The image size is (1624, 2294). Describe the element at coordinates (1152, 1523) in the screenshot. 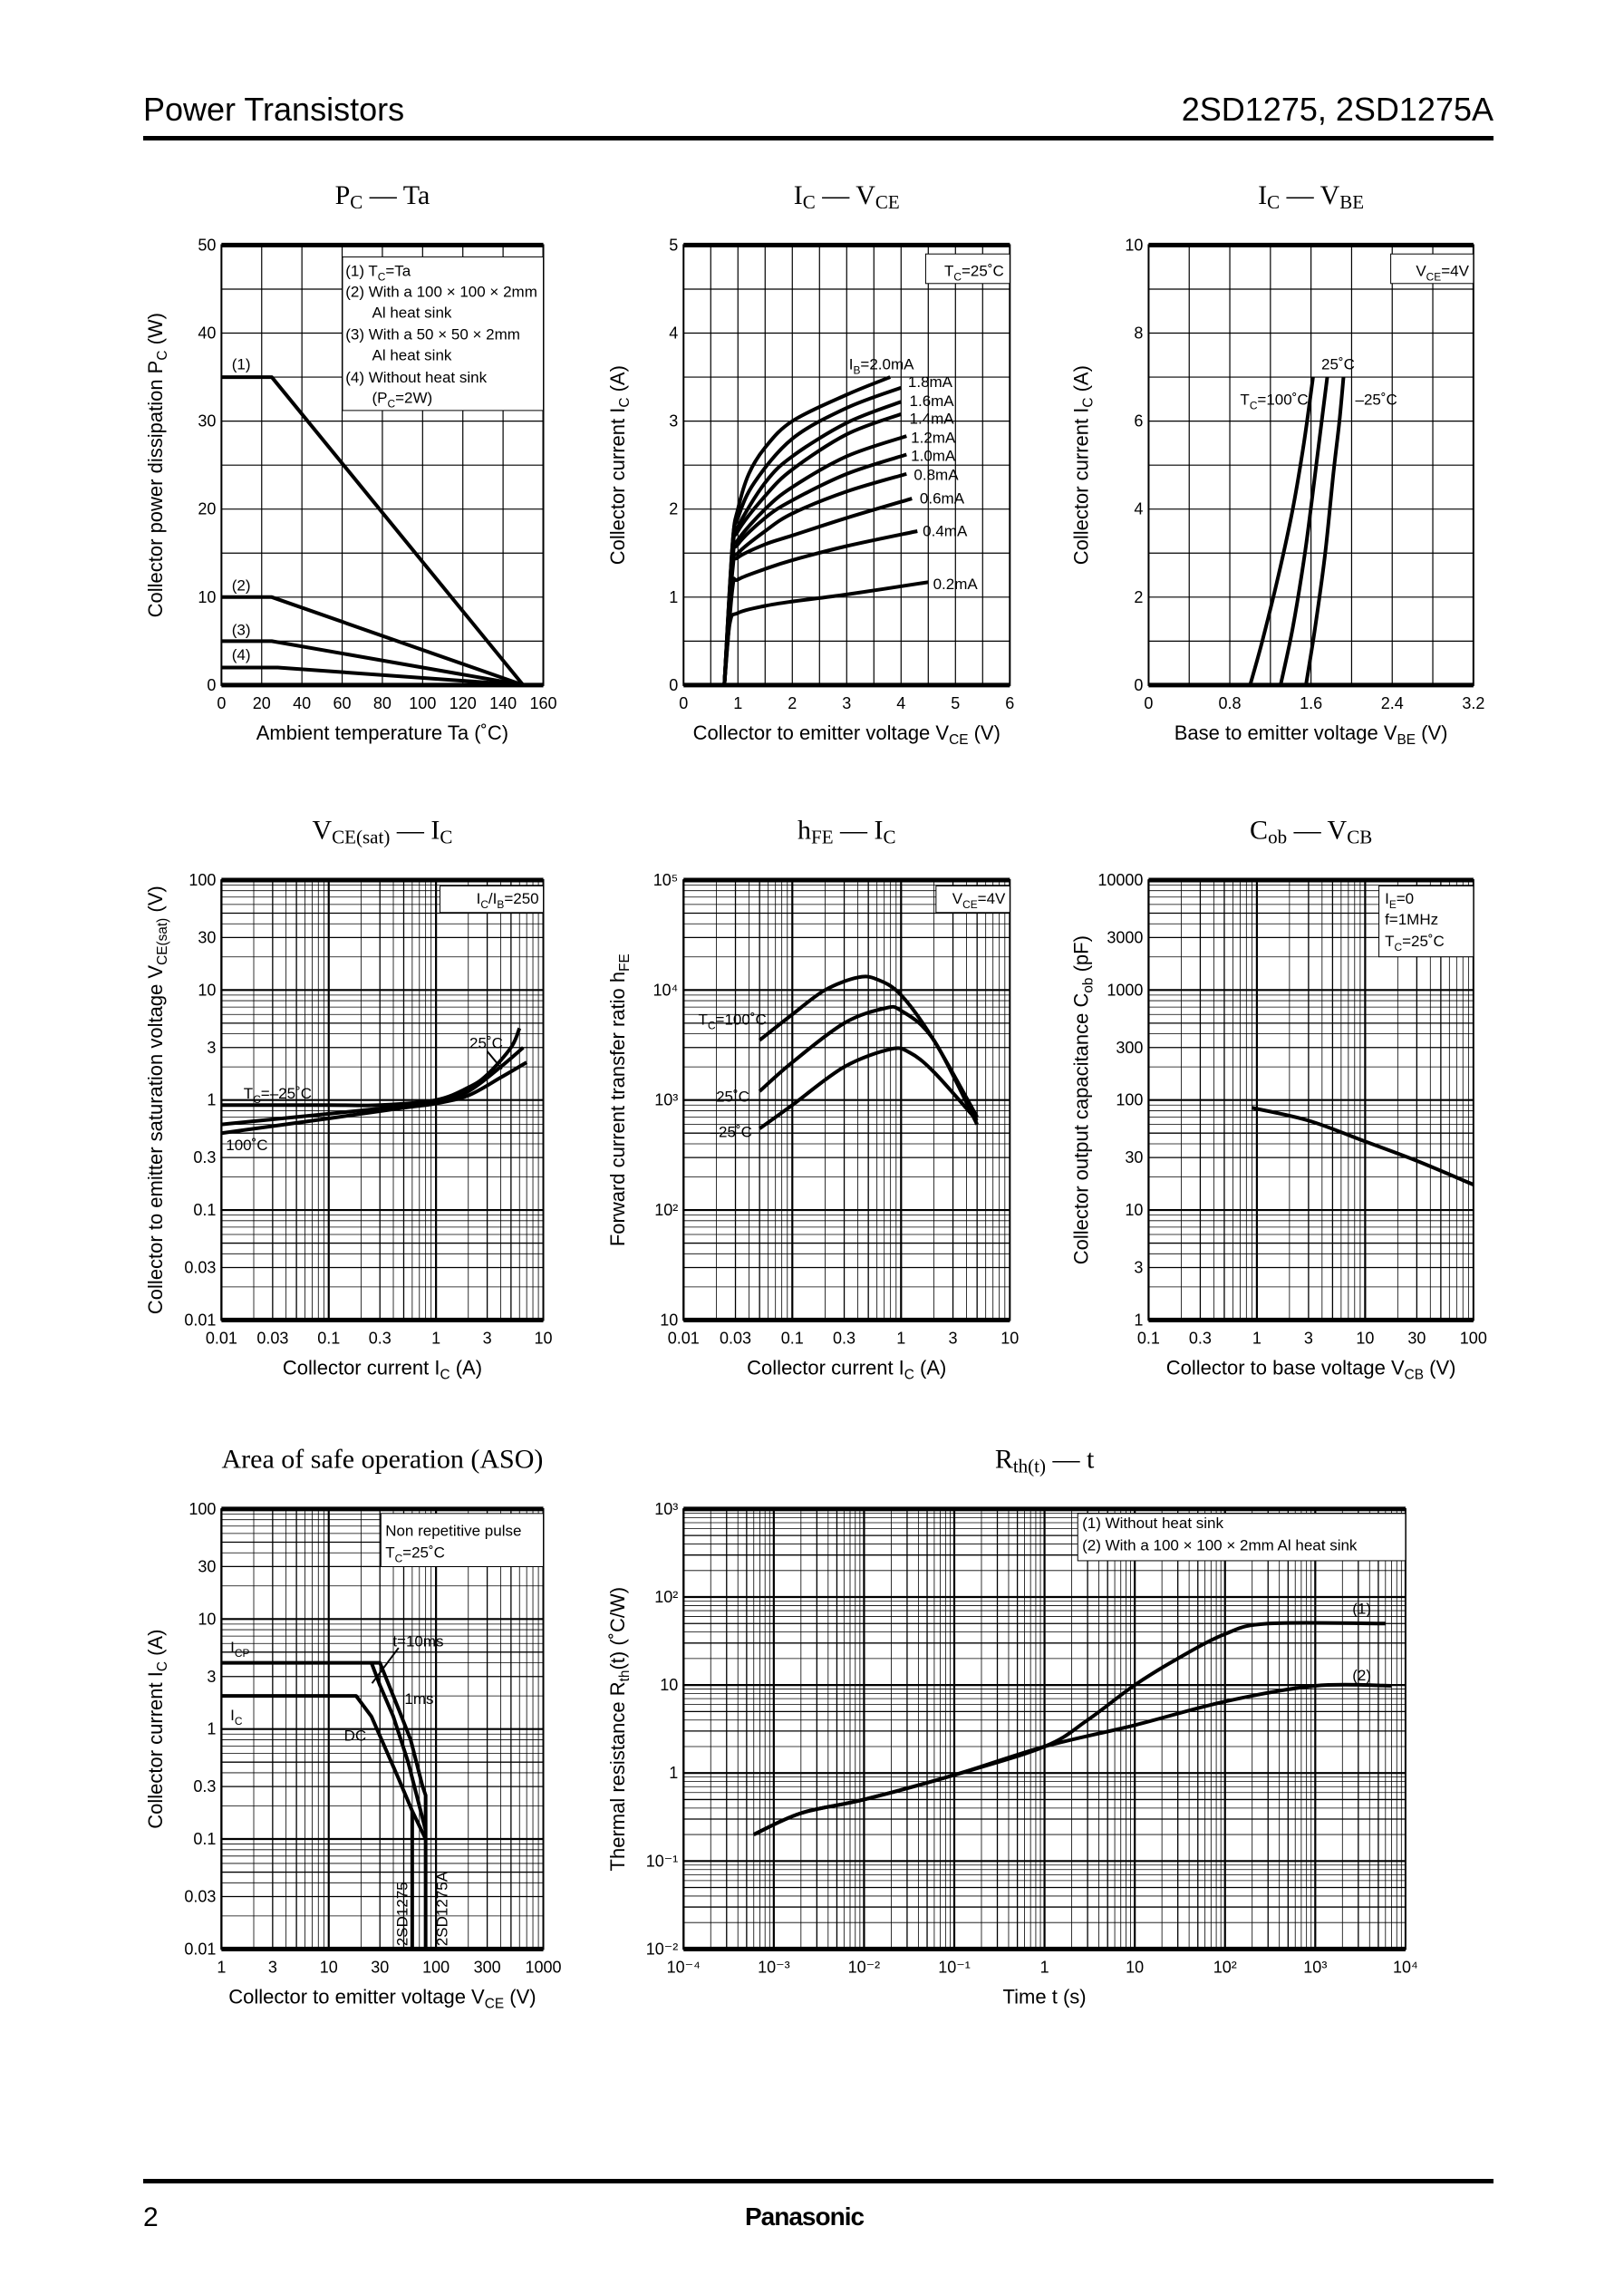

I see `annotation: (1) Without heat sink` at that location.